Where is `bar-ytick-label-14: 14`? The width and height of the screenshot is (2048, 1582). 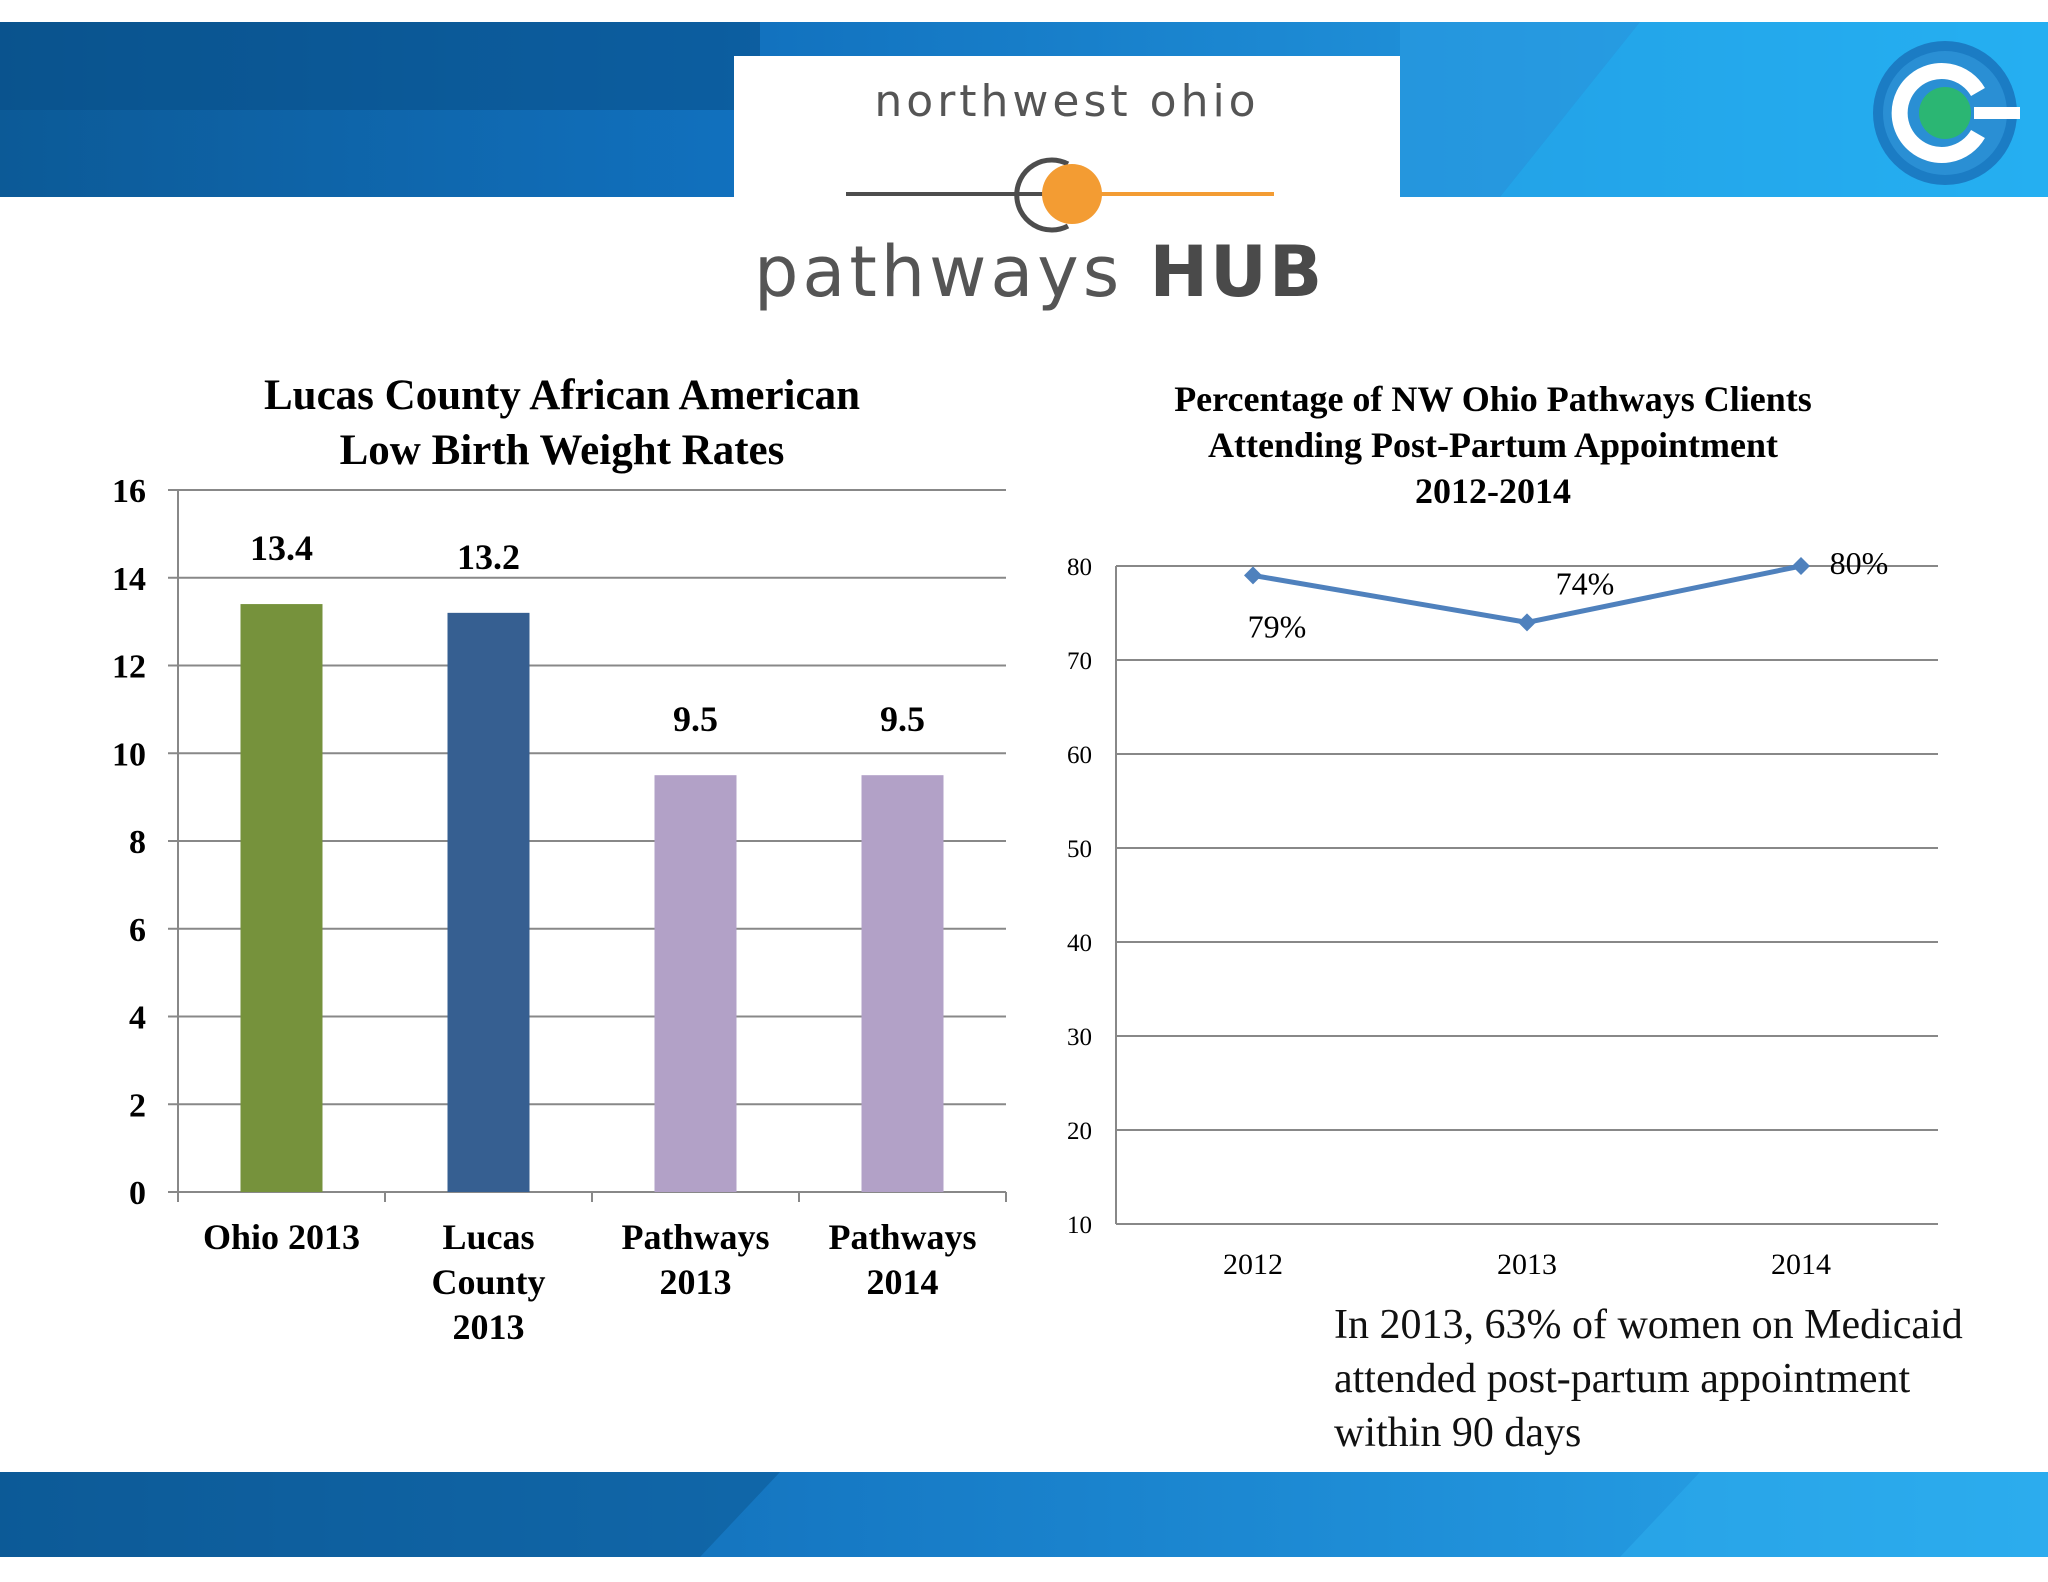
bar-ytick-label-14: 14 is located at coordinates (129, 579).